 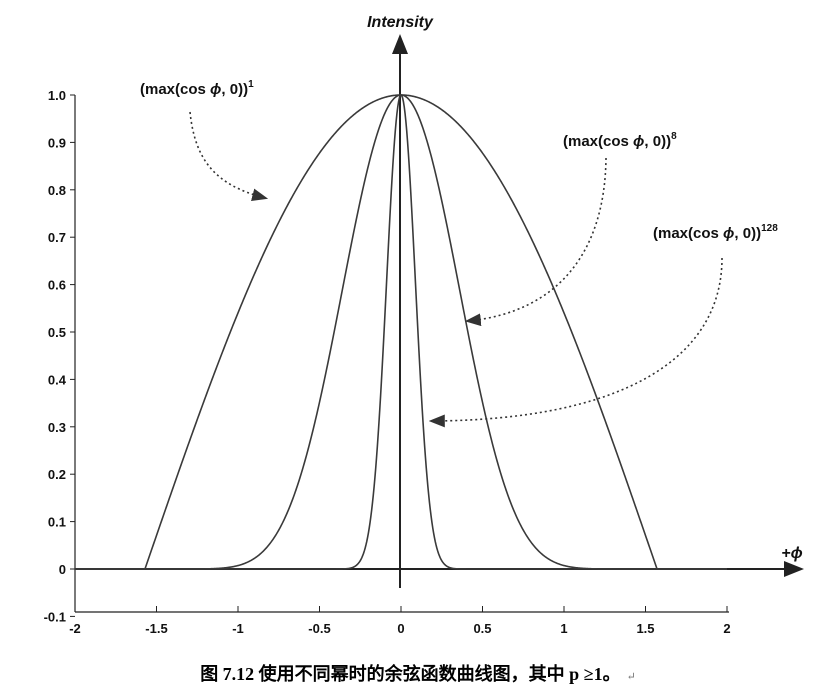 What do you see at coordinates (747, 233) in the screenshot?
I see `annotation-p128-rest: , 0))` at bounding box center [747, 233].